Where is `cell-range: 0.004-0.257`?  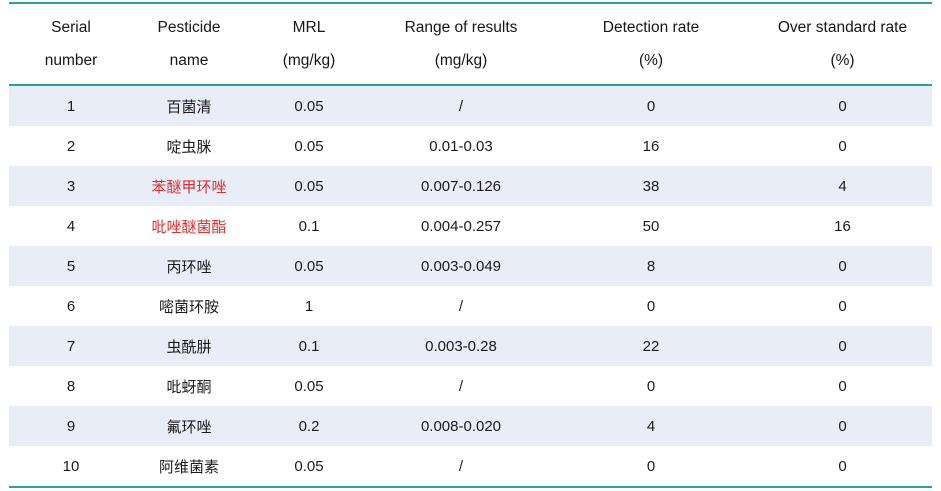 cell-range: 0.004-0.257 is located at coordinates (461, 226).